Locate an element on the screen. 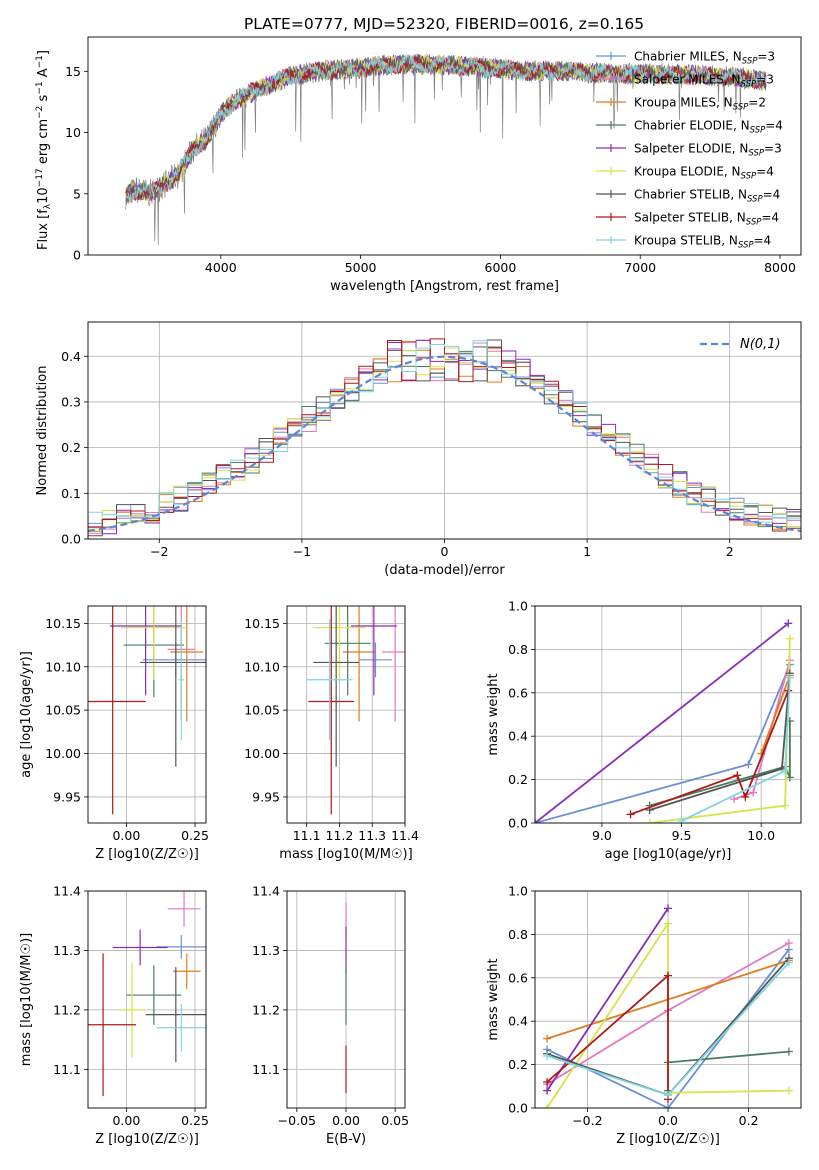  x-axis-label: mass [log10(M/M☉)] is located at coordinates (345, 854).